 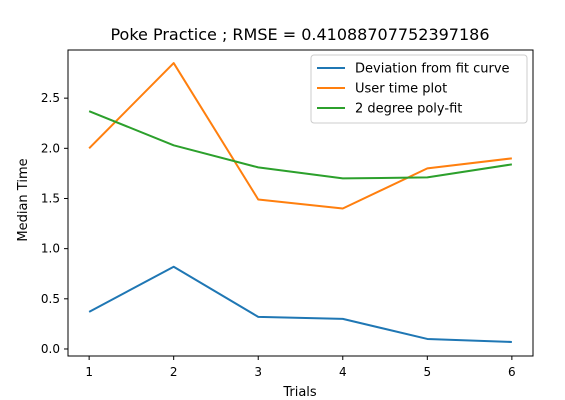 I want to click on y-axis-ticks: 0.0 0.5 1.0 1.5 2.0 2.5, so click(x=54, y=223).